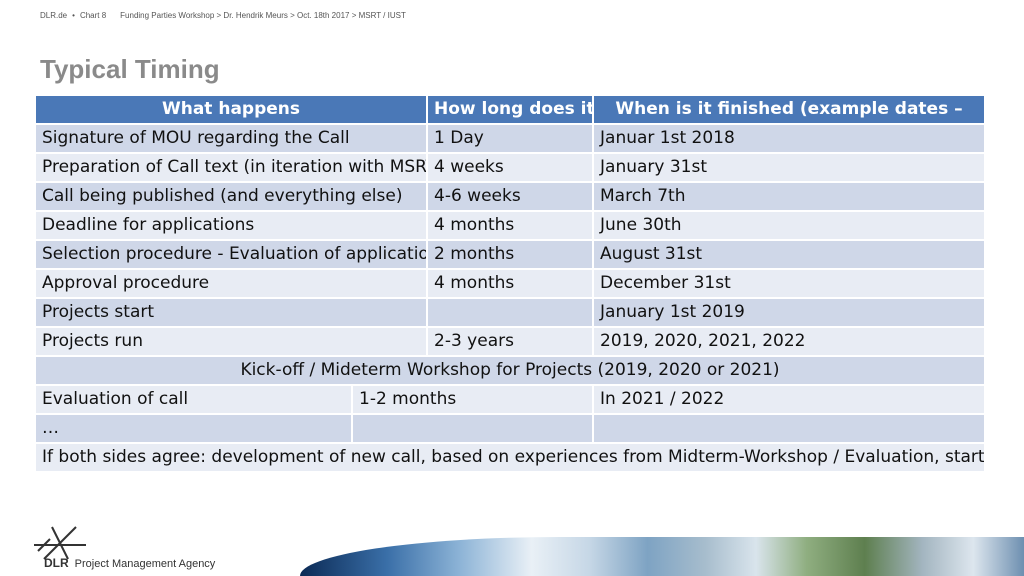 Image resolution: width=1024 pixels, height=576 pixels. Describe the element at coordinates (789, 254) in the screenshot. I see `cell-finished: August 31st` at that location.